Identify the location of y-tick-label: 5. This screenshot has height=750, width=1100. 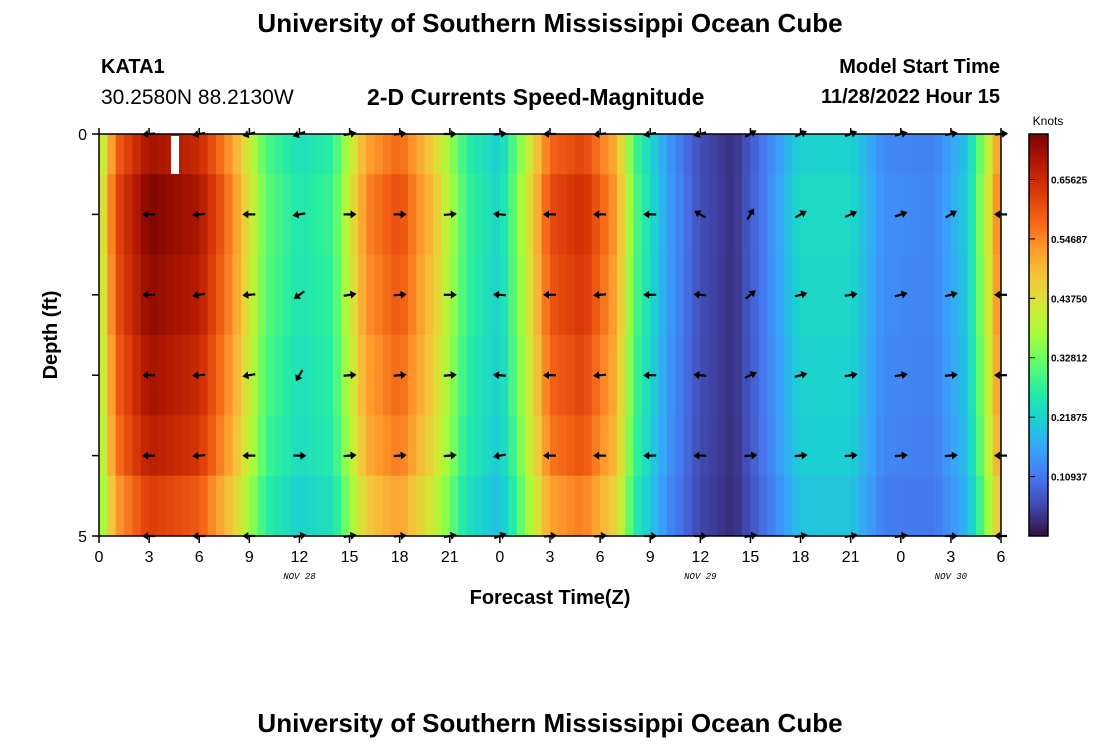
(82, 537).